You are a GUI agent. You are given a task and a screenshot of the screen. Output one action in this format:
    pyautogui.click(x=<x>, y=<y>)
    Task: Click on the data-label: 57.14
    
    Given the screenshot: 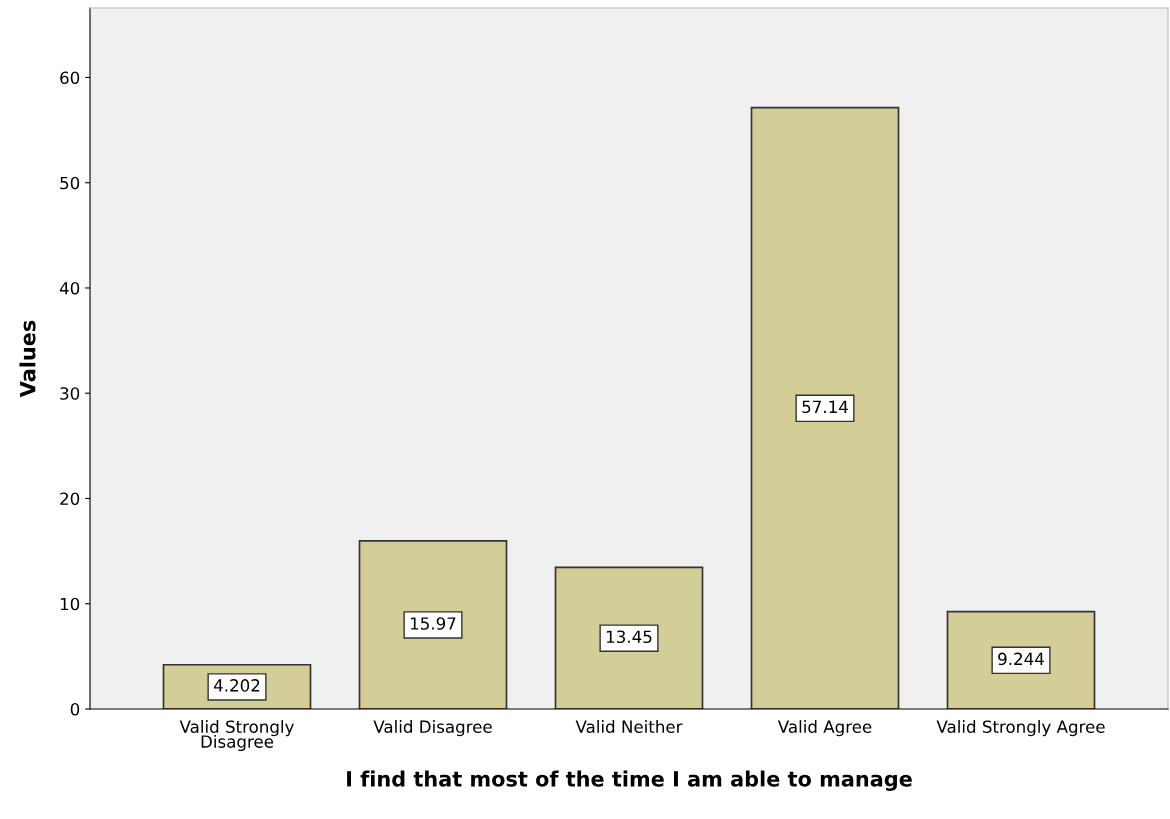 What is the action you would take?
    pyautogui.click(x=825, y=407)
    